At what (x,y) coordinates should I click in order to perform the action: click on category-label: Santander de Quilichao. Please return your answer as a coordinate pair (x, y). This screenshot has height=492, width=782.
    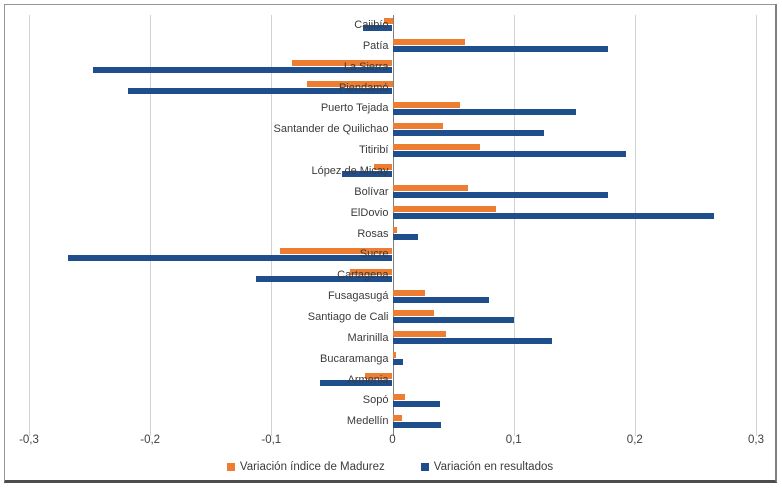
    Looking at the image, I should click on (331, 129).